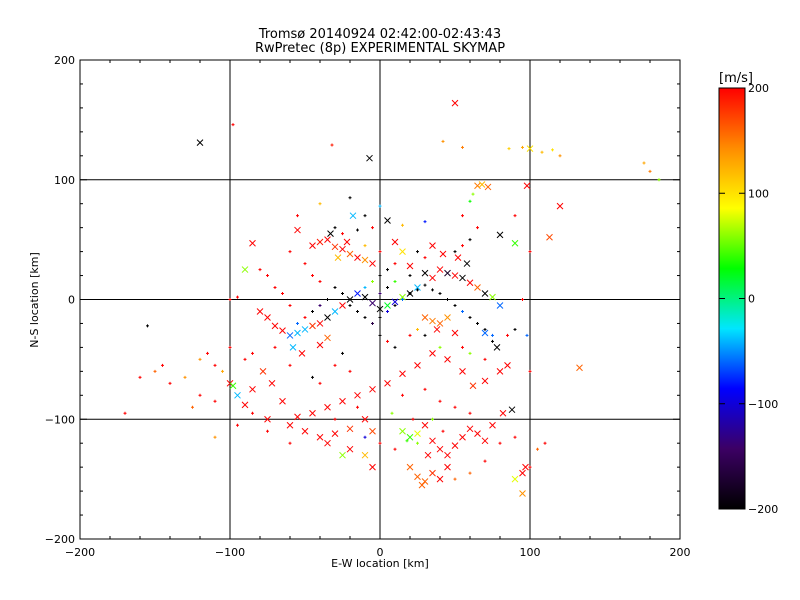 Image resolution: width=800 pixels, height=600 pixels. I want to click on colorbar-ticks: 200 100 0 −100 −200, so click(748, 299).